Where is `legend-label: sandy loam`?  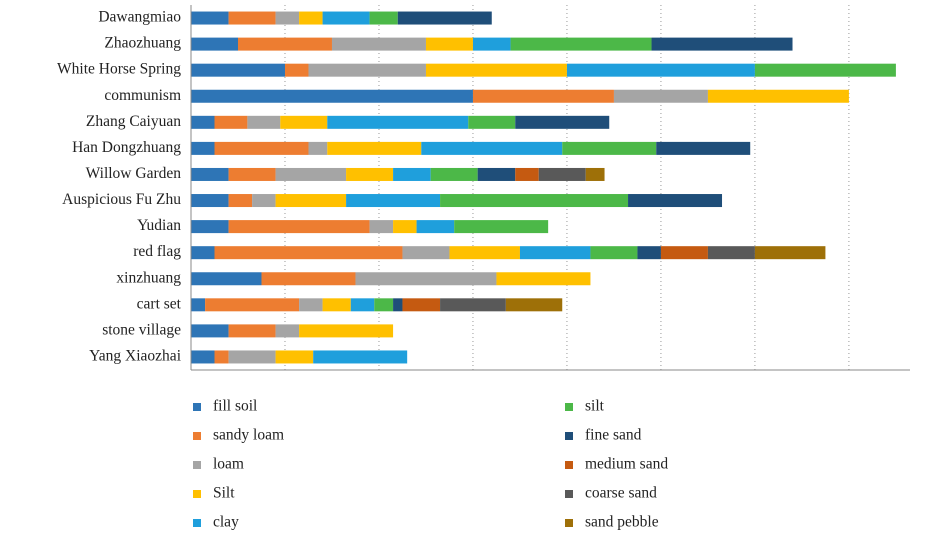 legend-label: sandy loam is located at coordinates (248, 435).